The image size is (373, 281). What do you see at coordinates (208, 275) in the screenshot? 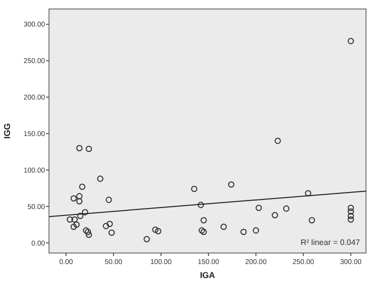
I see `x-axis-title: IGA` at bounding box center [208, 275].